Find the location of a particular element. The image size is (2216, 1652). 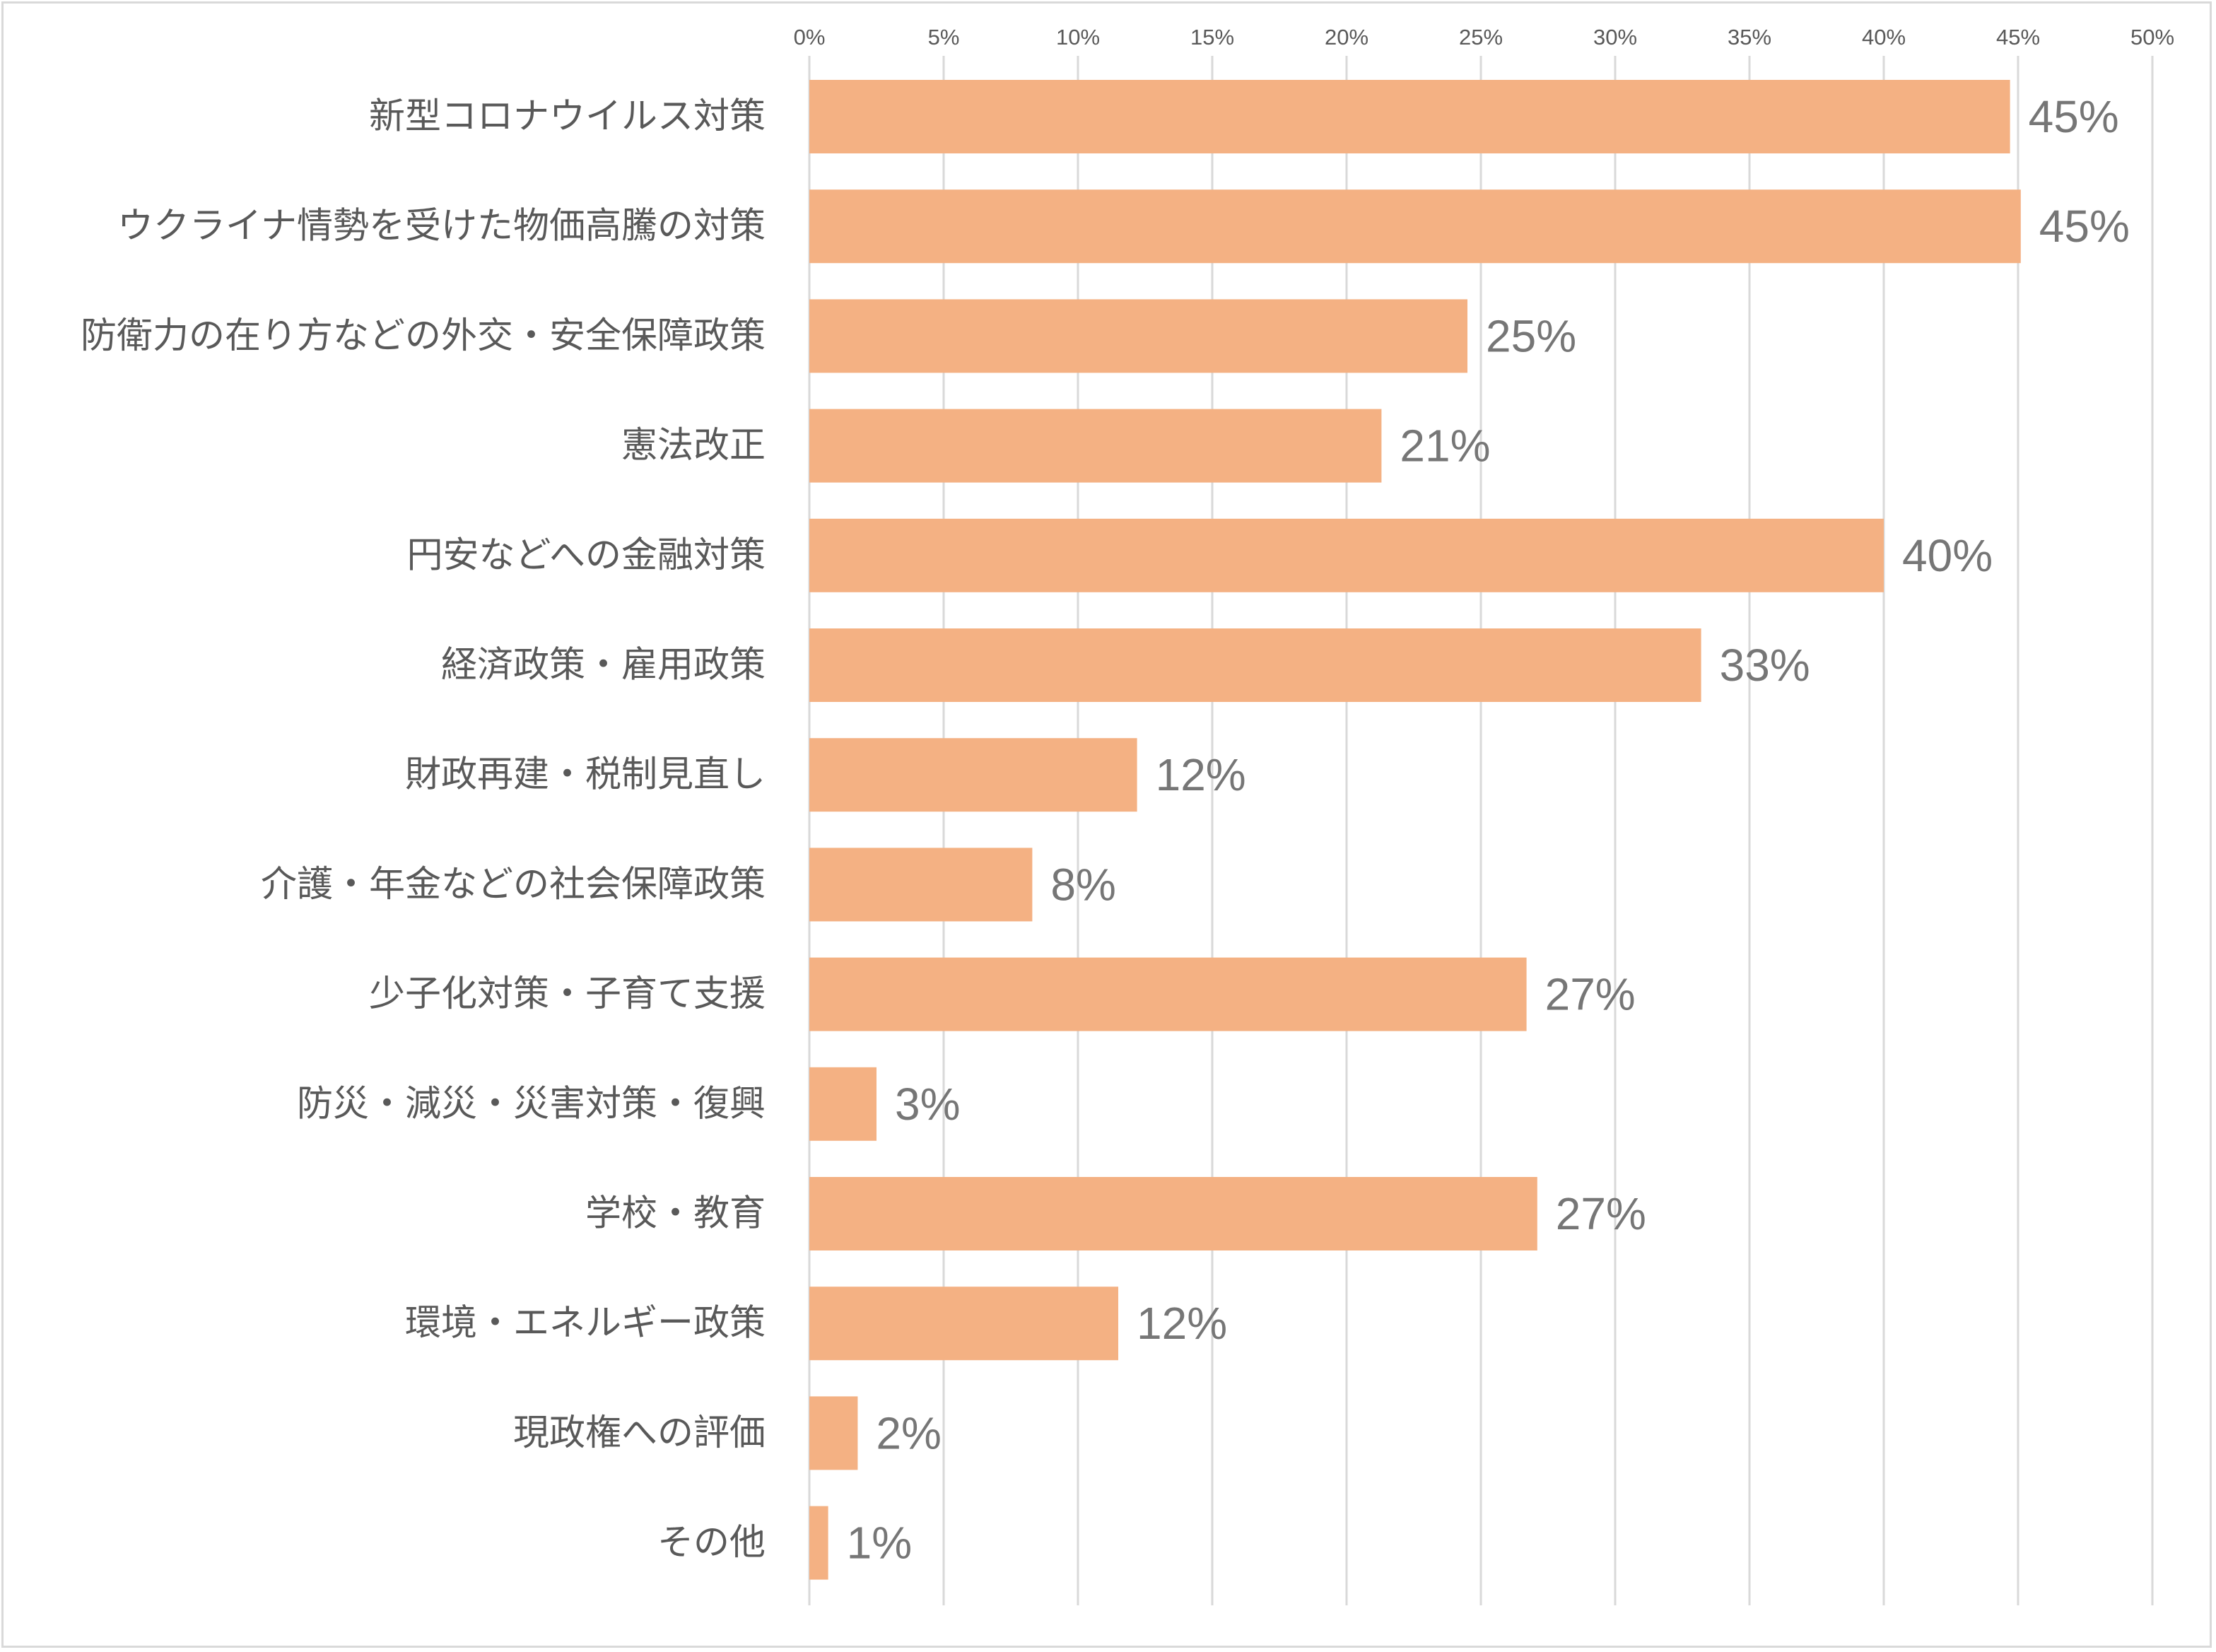

x-tick-label: 0% is located at coordinates (810, 37).